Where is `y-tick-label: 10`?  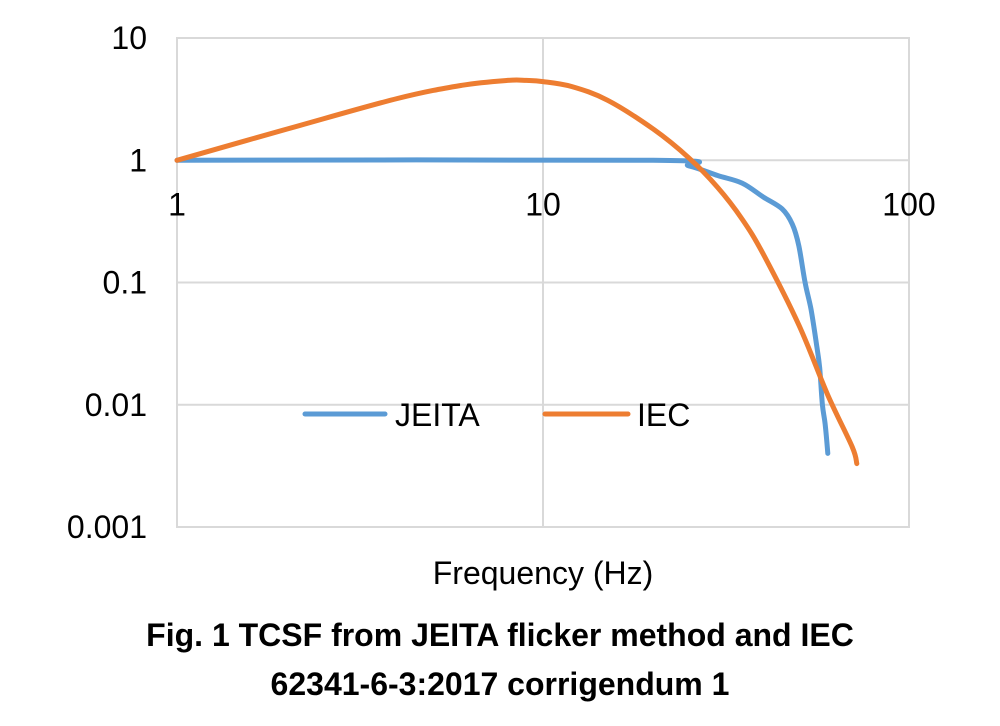
y-tick-label: 10 is located at coordinates (129, 38).